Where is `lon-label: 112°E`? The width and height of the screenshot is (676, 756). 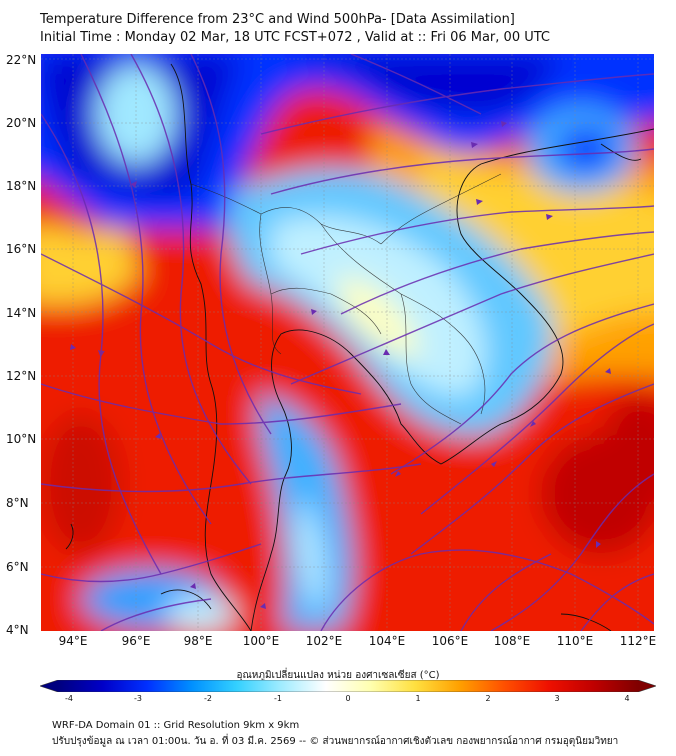
lon-label: 112°E is located at coordinates (638, 641).